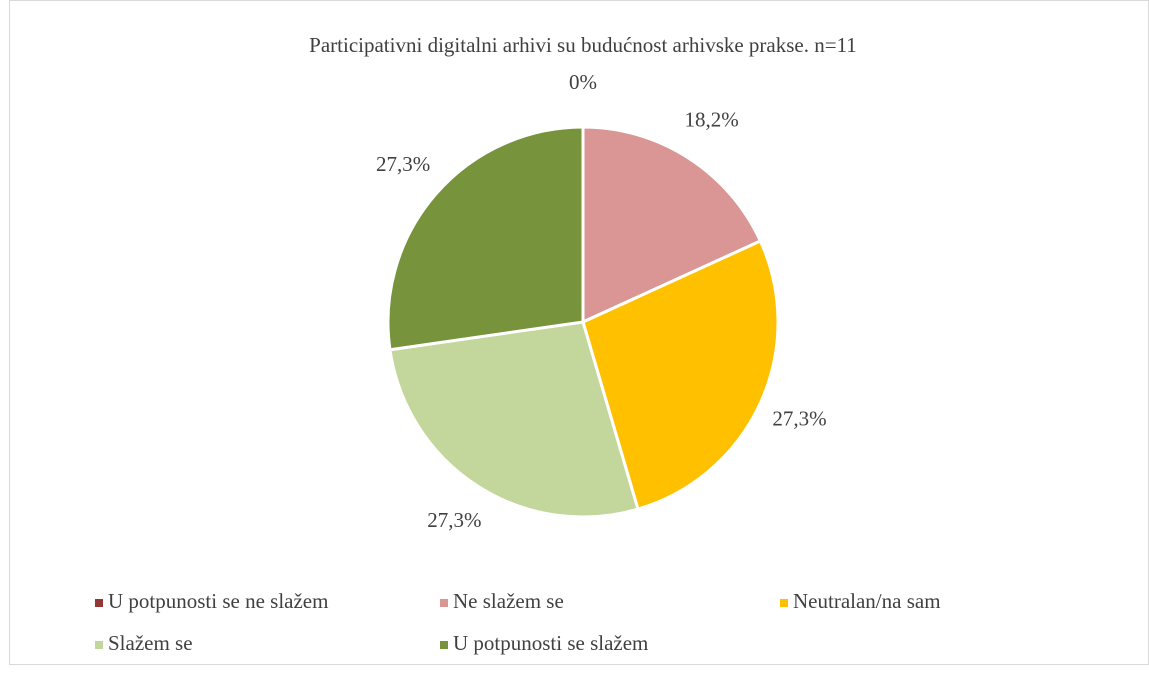 The width and height of the screenshot is (1149, 675). Describe the element at coordinates (508, 601) in the screenshot. I see `legend-label: Ne slažem se` at that location.